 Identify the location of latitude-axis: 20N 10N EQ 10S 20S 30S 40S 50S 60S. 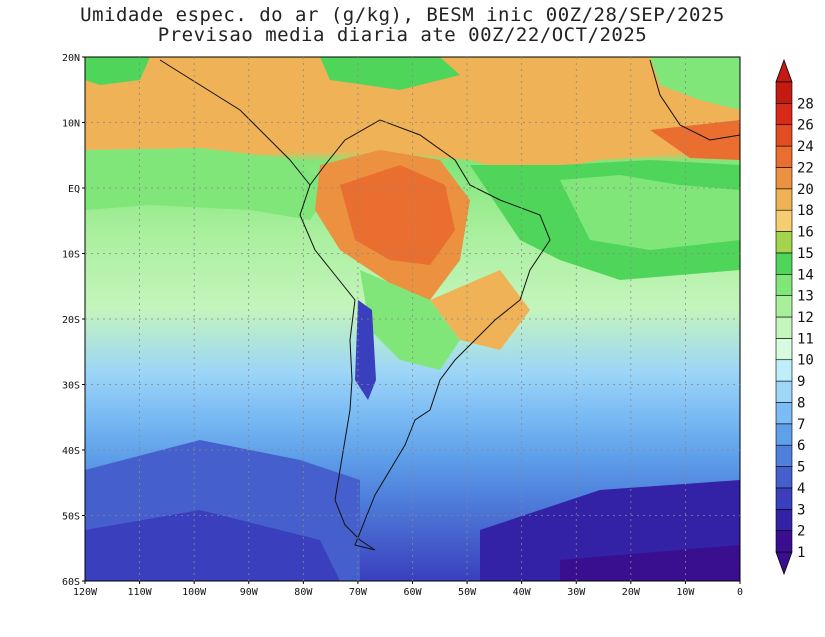
(73, 320).